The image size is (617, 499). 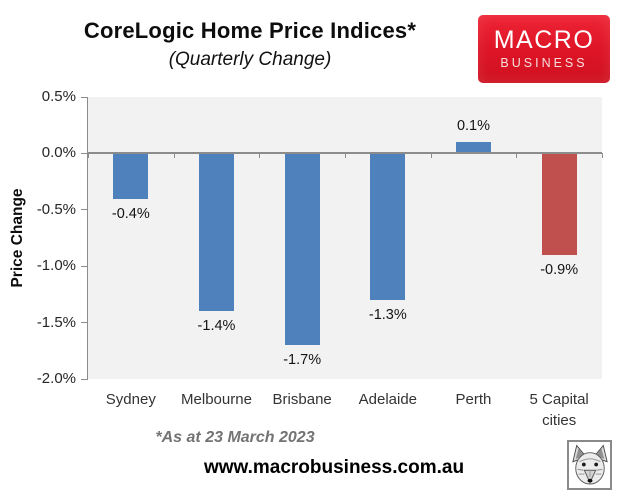 What do you see at coordinates (559, 410) in the screenshot?
I see `x-axis-label-5-capital-cities: 5 Capital cities` at bounding box center [559, 410].